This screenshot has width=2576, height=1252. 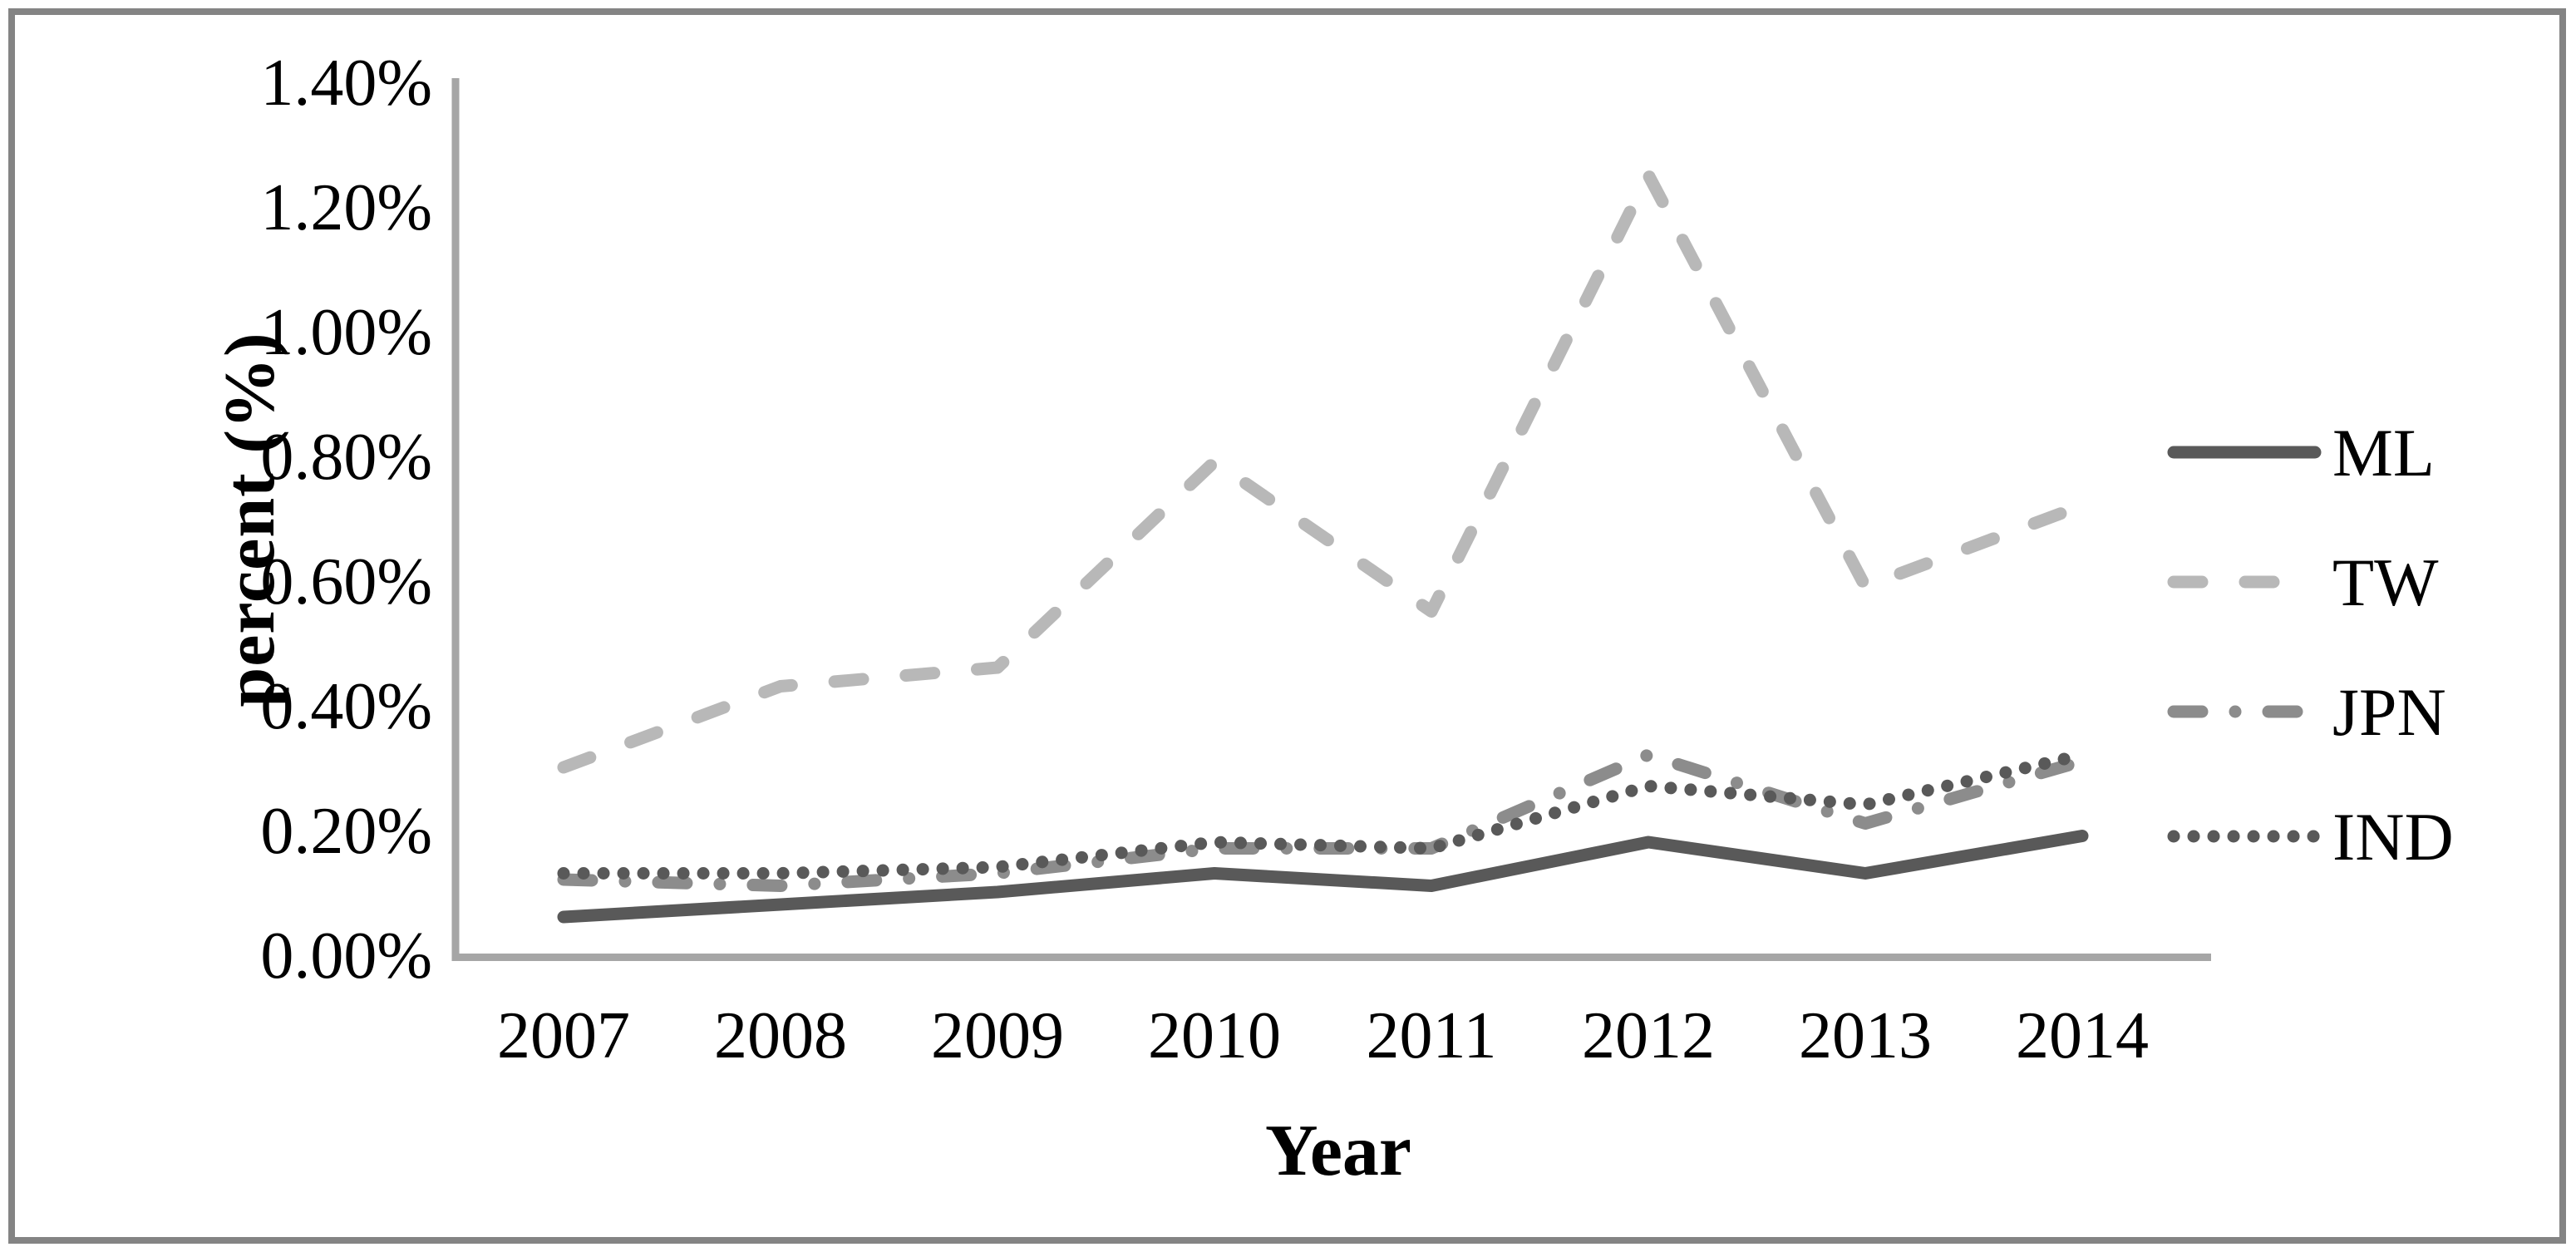 I want to click on series-line-ind, so click(x=1323, y=814).